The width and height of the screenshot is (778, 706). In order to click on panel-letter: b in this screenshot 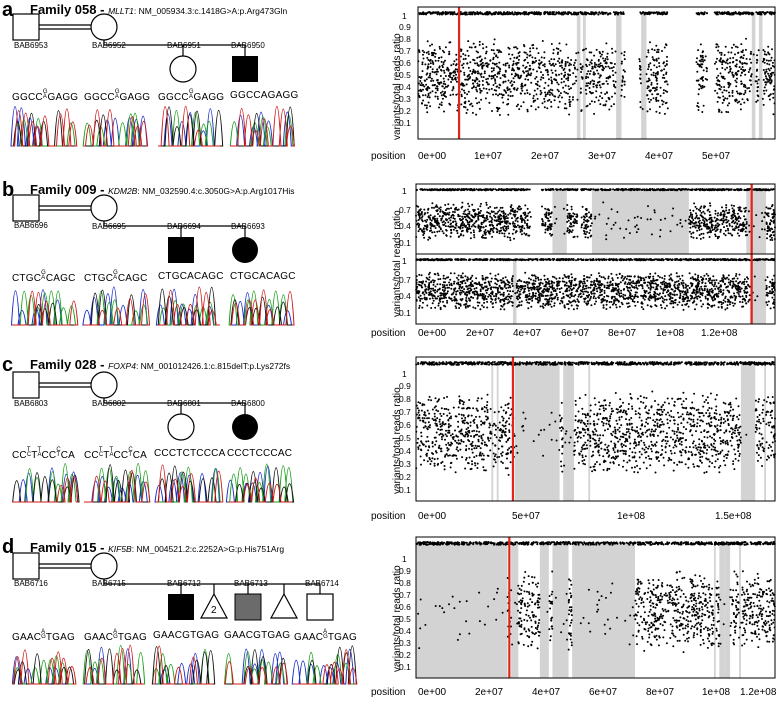, I will do `click(8, 190)`.